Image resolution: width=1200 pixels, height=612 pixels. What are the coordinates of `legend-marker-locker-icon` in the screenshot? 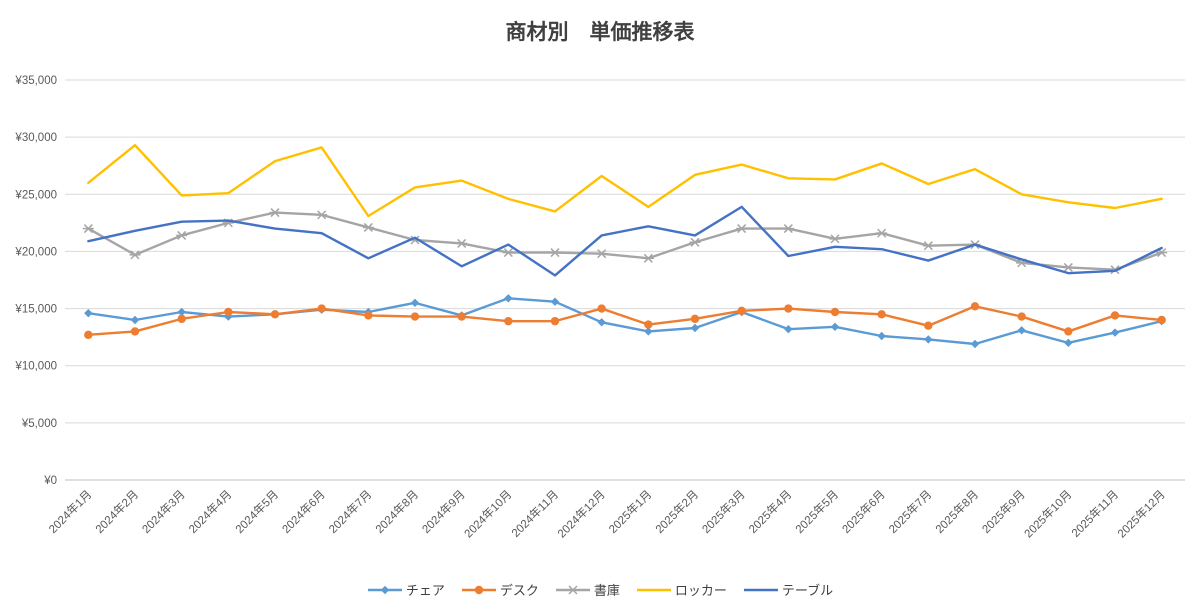 It's located at (653, 589).